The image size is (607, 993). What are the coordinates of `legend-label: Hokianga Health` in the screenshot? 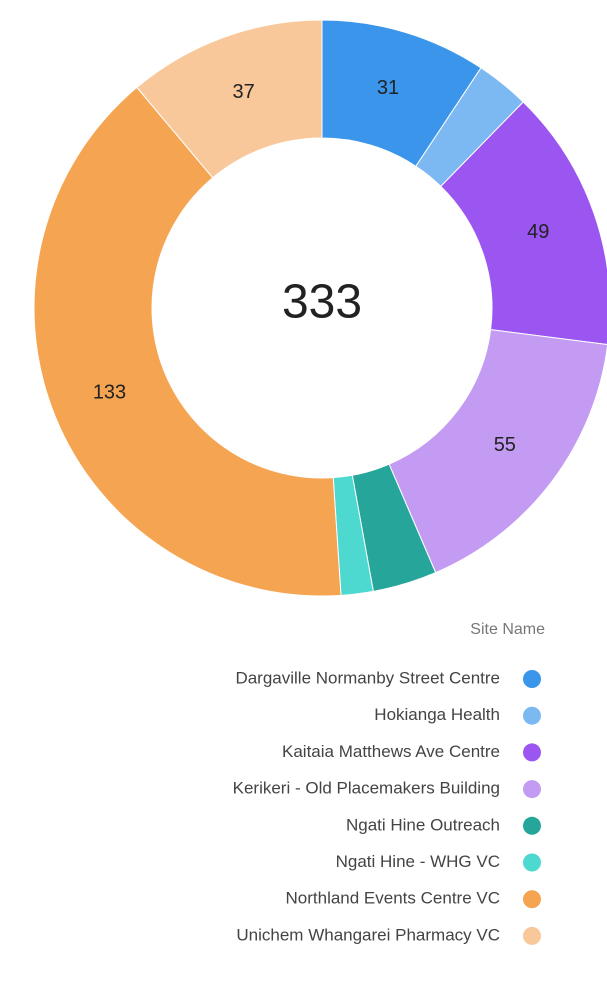 It's located at (437, 714).